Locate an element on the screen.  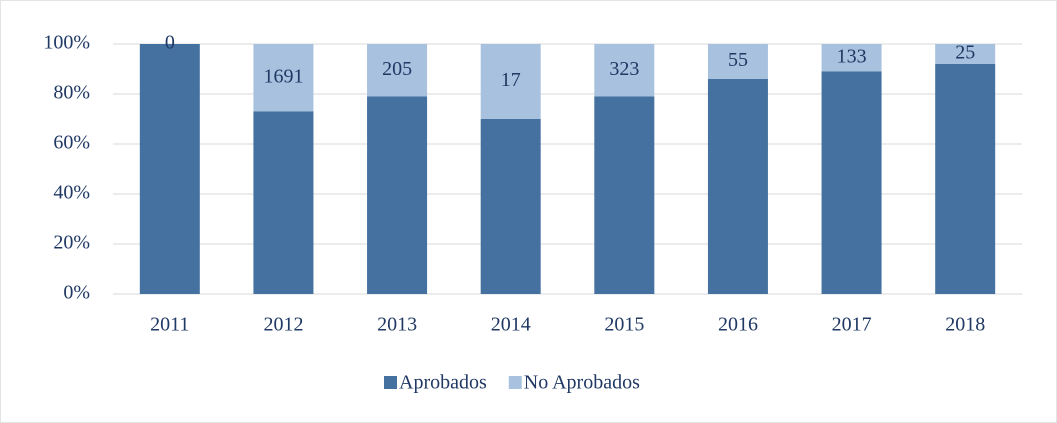
y-tick-label: 40% is located at coordinates (71, 193).